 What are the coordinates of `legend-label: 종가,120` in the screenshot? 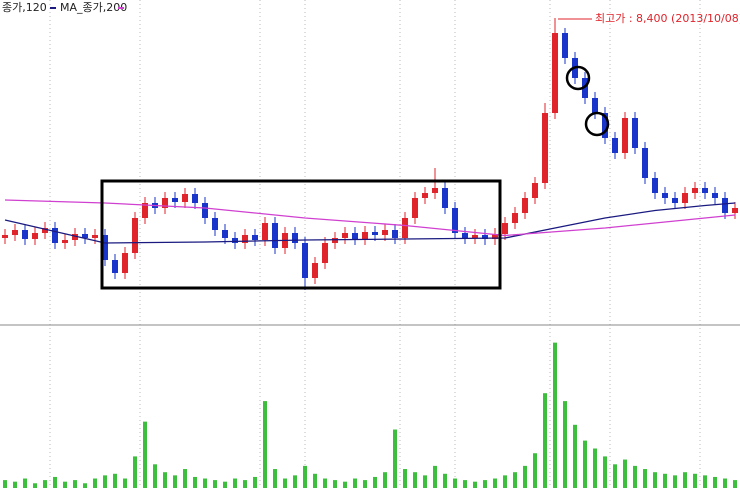 It's located at (24, 7).